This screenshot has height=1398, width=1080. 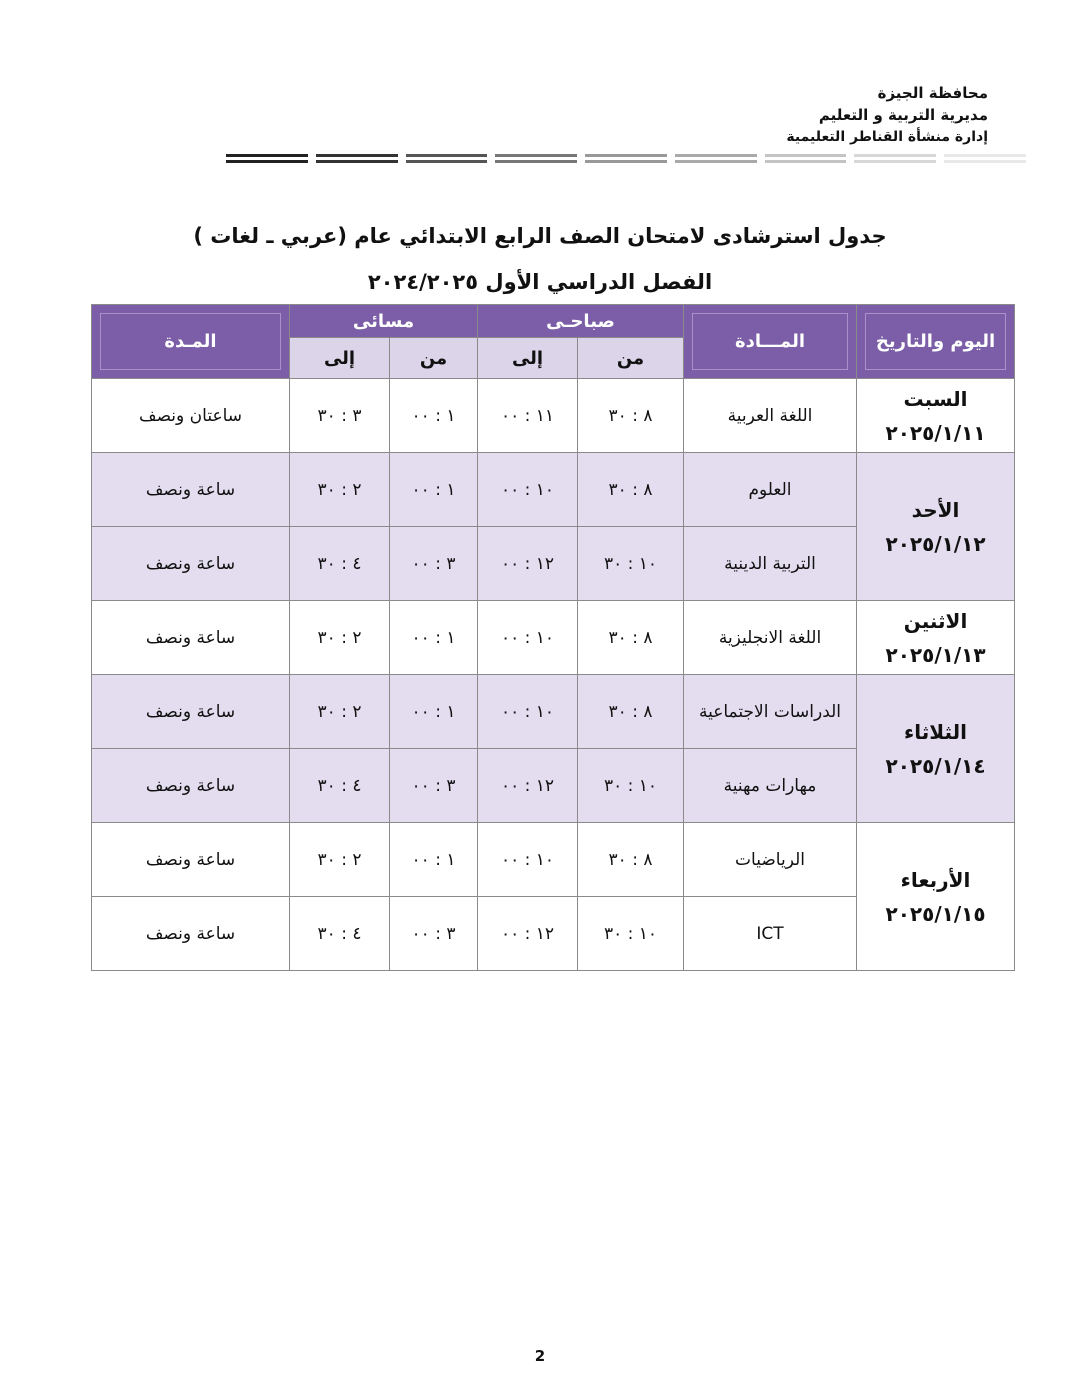 What do you see at coordinates (935, 879) in the screenshot?
I see `day-name: الأربعاء` at bounding box center [935, 879].